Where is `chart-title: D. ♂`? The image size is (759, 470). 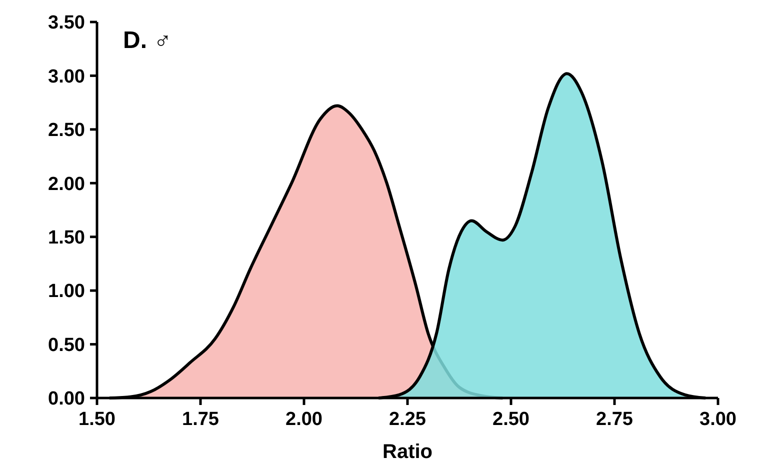 chart-title: D. ♂ is located at coordinates (147, 40).